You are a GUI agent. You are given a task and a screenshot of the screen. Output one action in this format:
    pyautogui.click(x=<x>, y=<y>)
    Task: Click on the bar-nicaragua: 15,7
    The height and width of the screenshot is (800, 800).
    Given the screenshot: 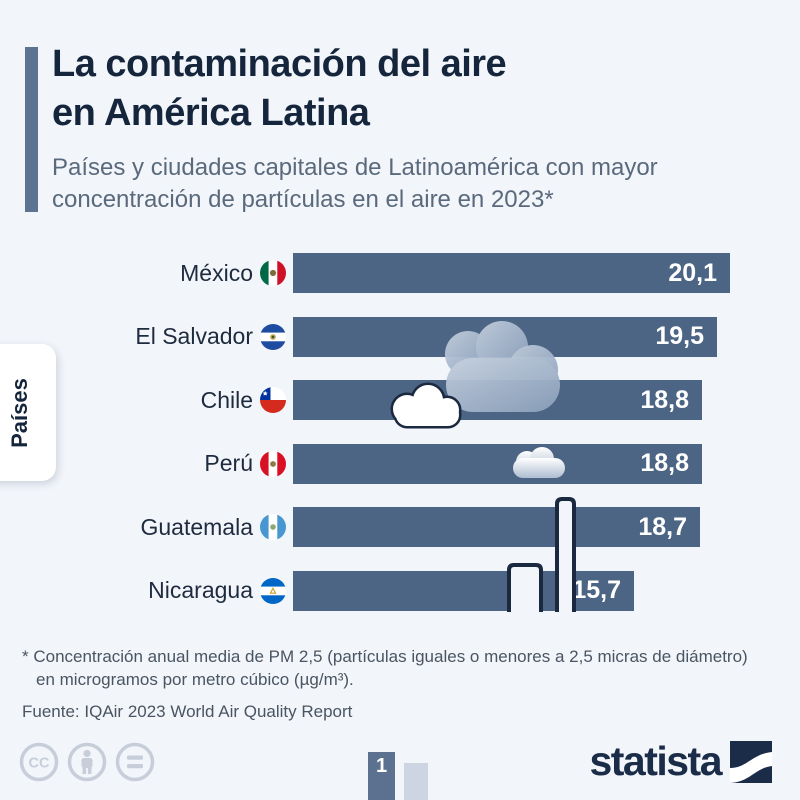 What is the action you would take?
    pyautogui.click(x=463, y=590)
    